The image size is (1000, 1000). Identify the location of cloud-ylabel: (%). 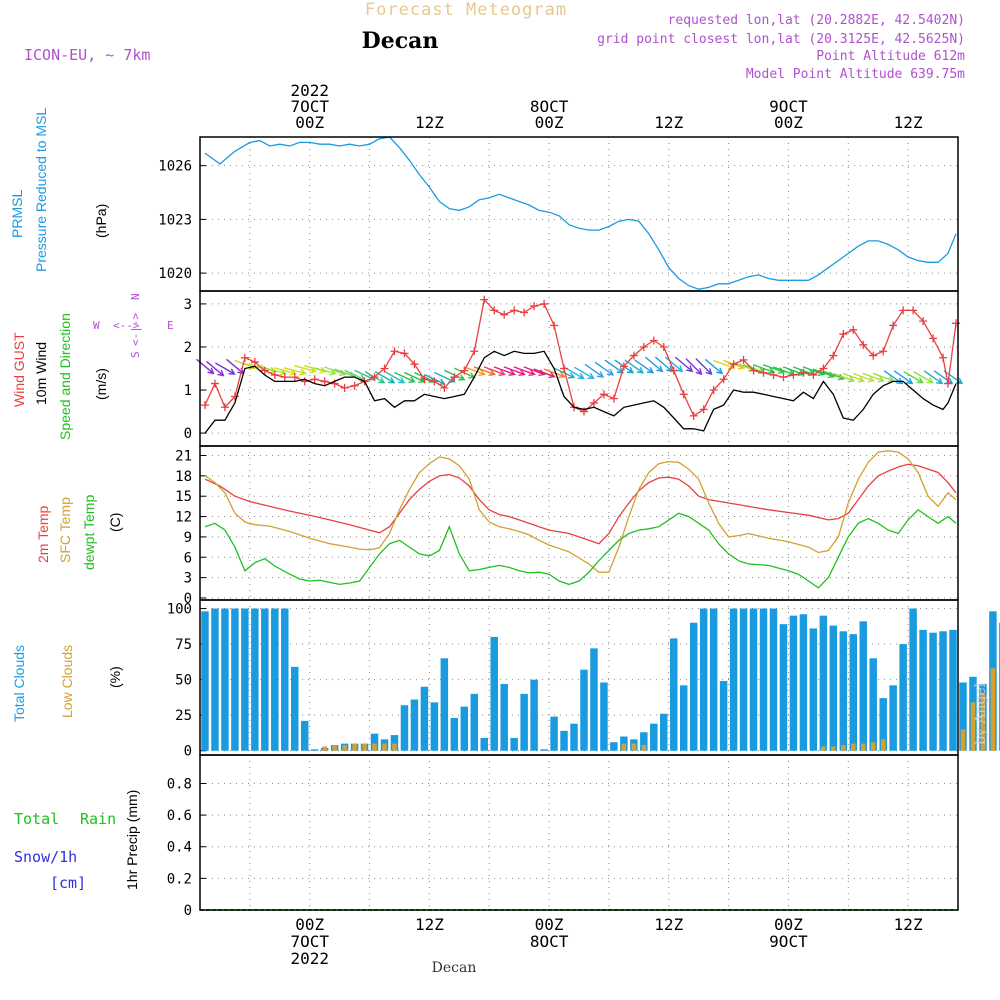
(115, 677).